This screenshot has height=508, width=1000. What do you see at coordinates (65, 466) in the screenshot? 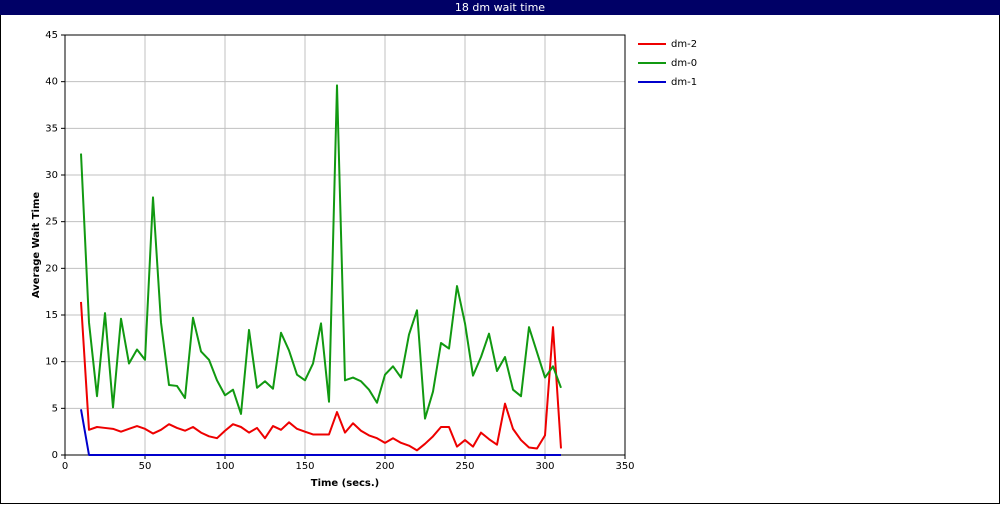
I see `x-tick-label: 0` at bounding box center [65, 466].